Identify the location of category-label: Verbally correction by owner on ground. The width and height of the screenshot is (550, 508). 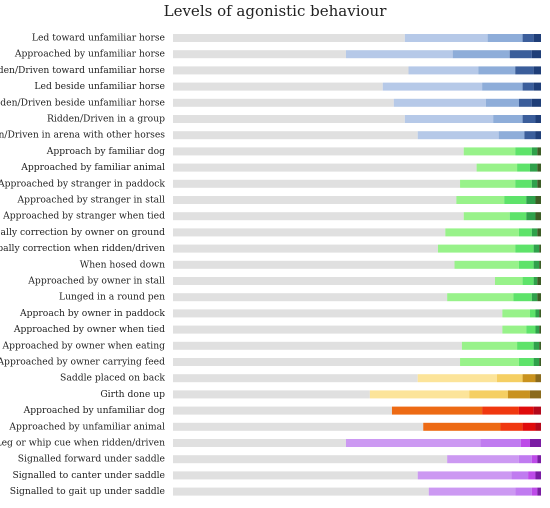
(82, 232).